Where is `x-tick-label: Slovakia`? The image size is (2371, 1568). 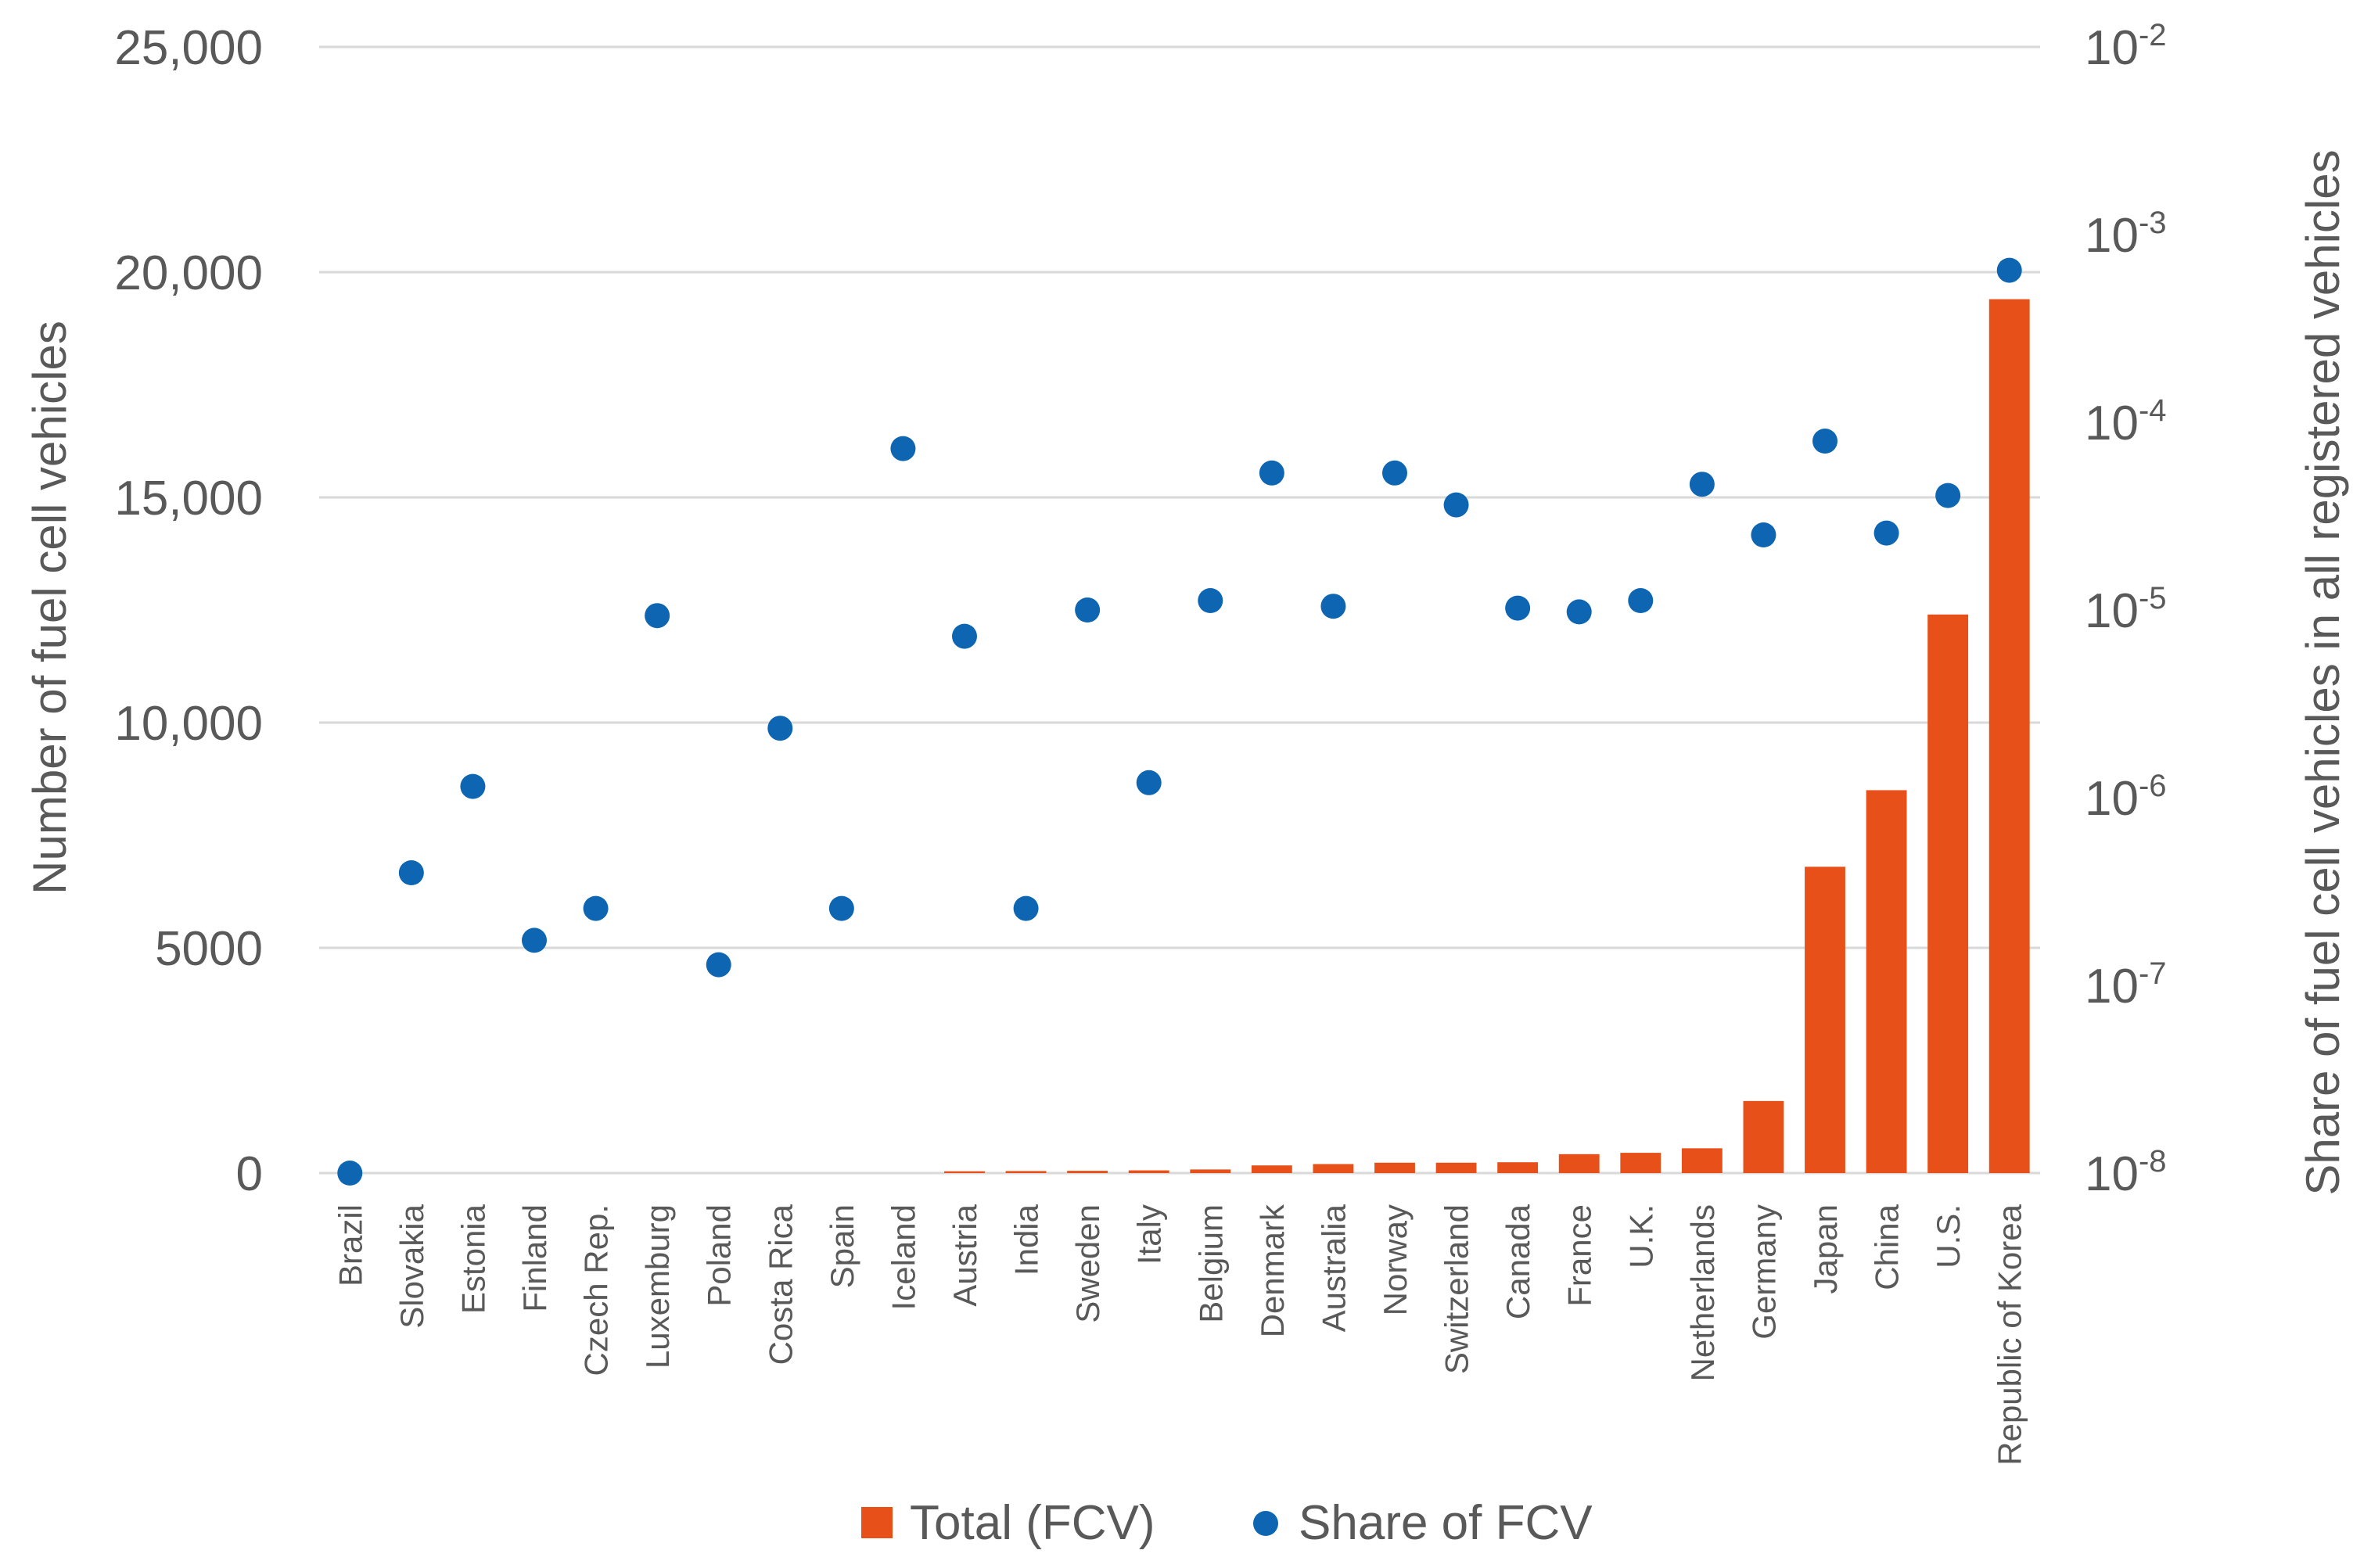
x-tick-label: Slovakia is located at coordinates (411, 1266).